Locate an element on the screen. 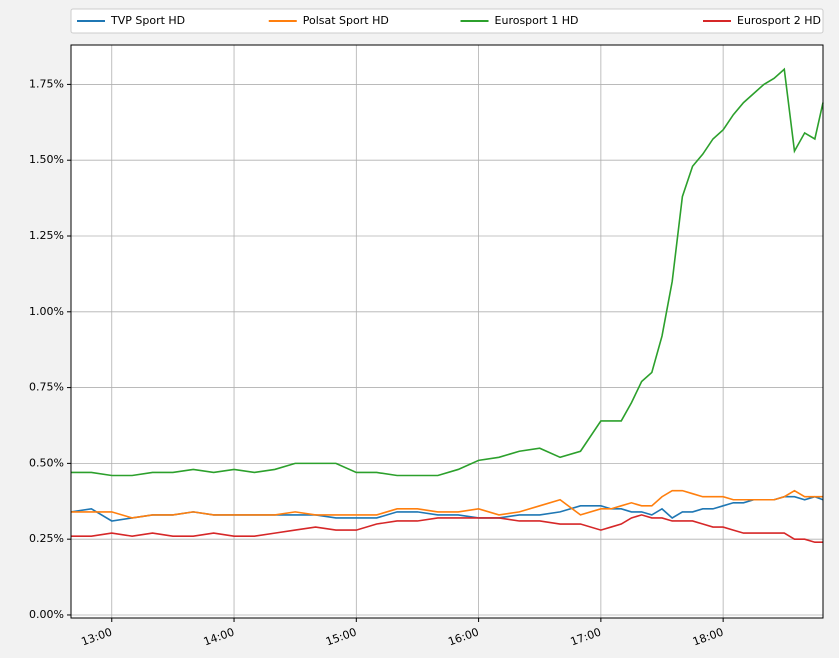  y-tick-label: 0.50% is located at coordinates (46, 462).